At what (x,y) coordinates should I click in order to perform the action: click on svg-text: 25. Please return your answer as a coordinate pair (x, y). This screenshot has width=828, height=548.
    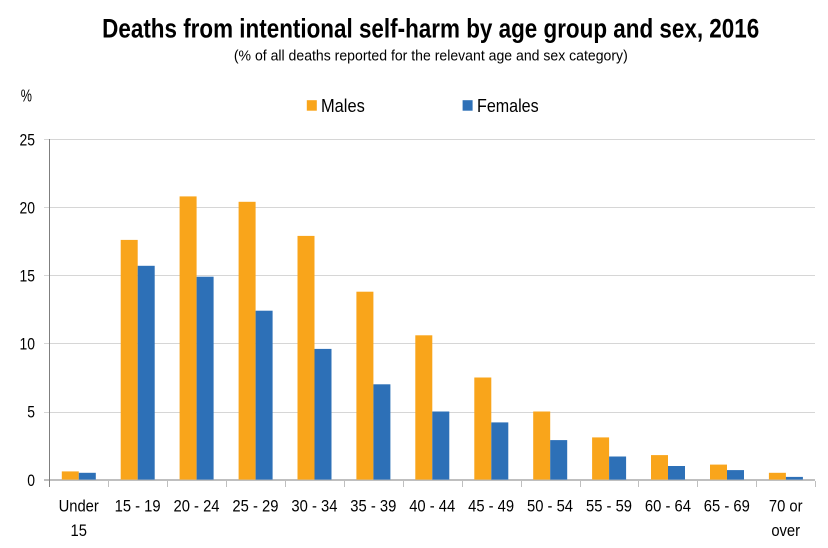
    Looking at the image, I should click on (27, 140).